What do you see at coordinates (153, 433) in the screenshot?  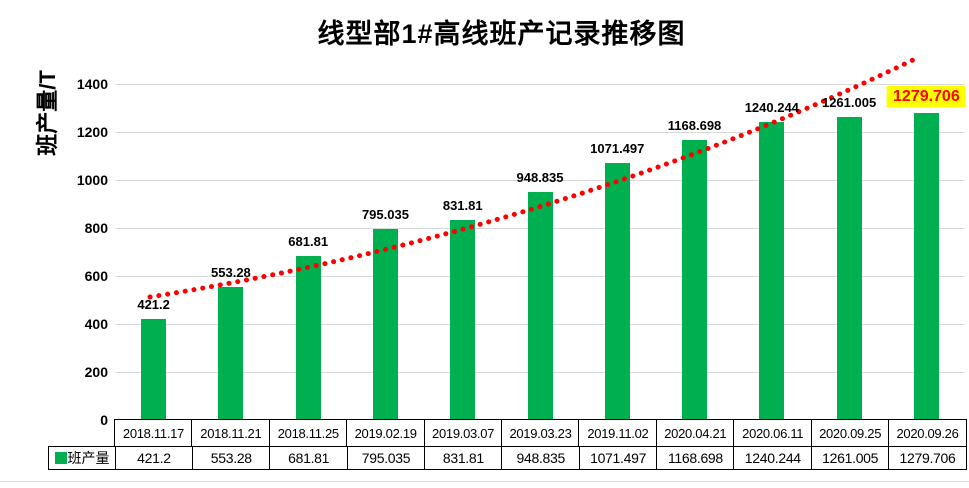 I see `table-date-cell: 2018.11.17` at bounding box center [153, 433].